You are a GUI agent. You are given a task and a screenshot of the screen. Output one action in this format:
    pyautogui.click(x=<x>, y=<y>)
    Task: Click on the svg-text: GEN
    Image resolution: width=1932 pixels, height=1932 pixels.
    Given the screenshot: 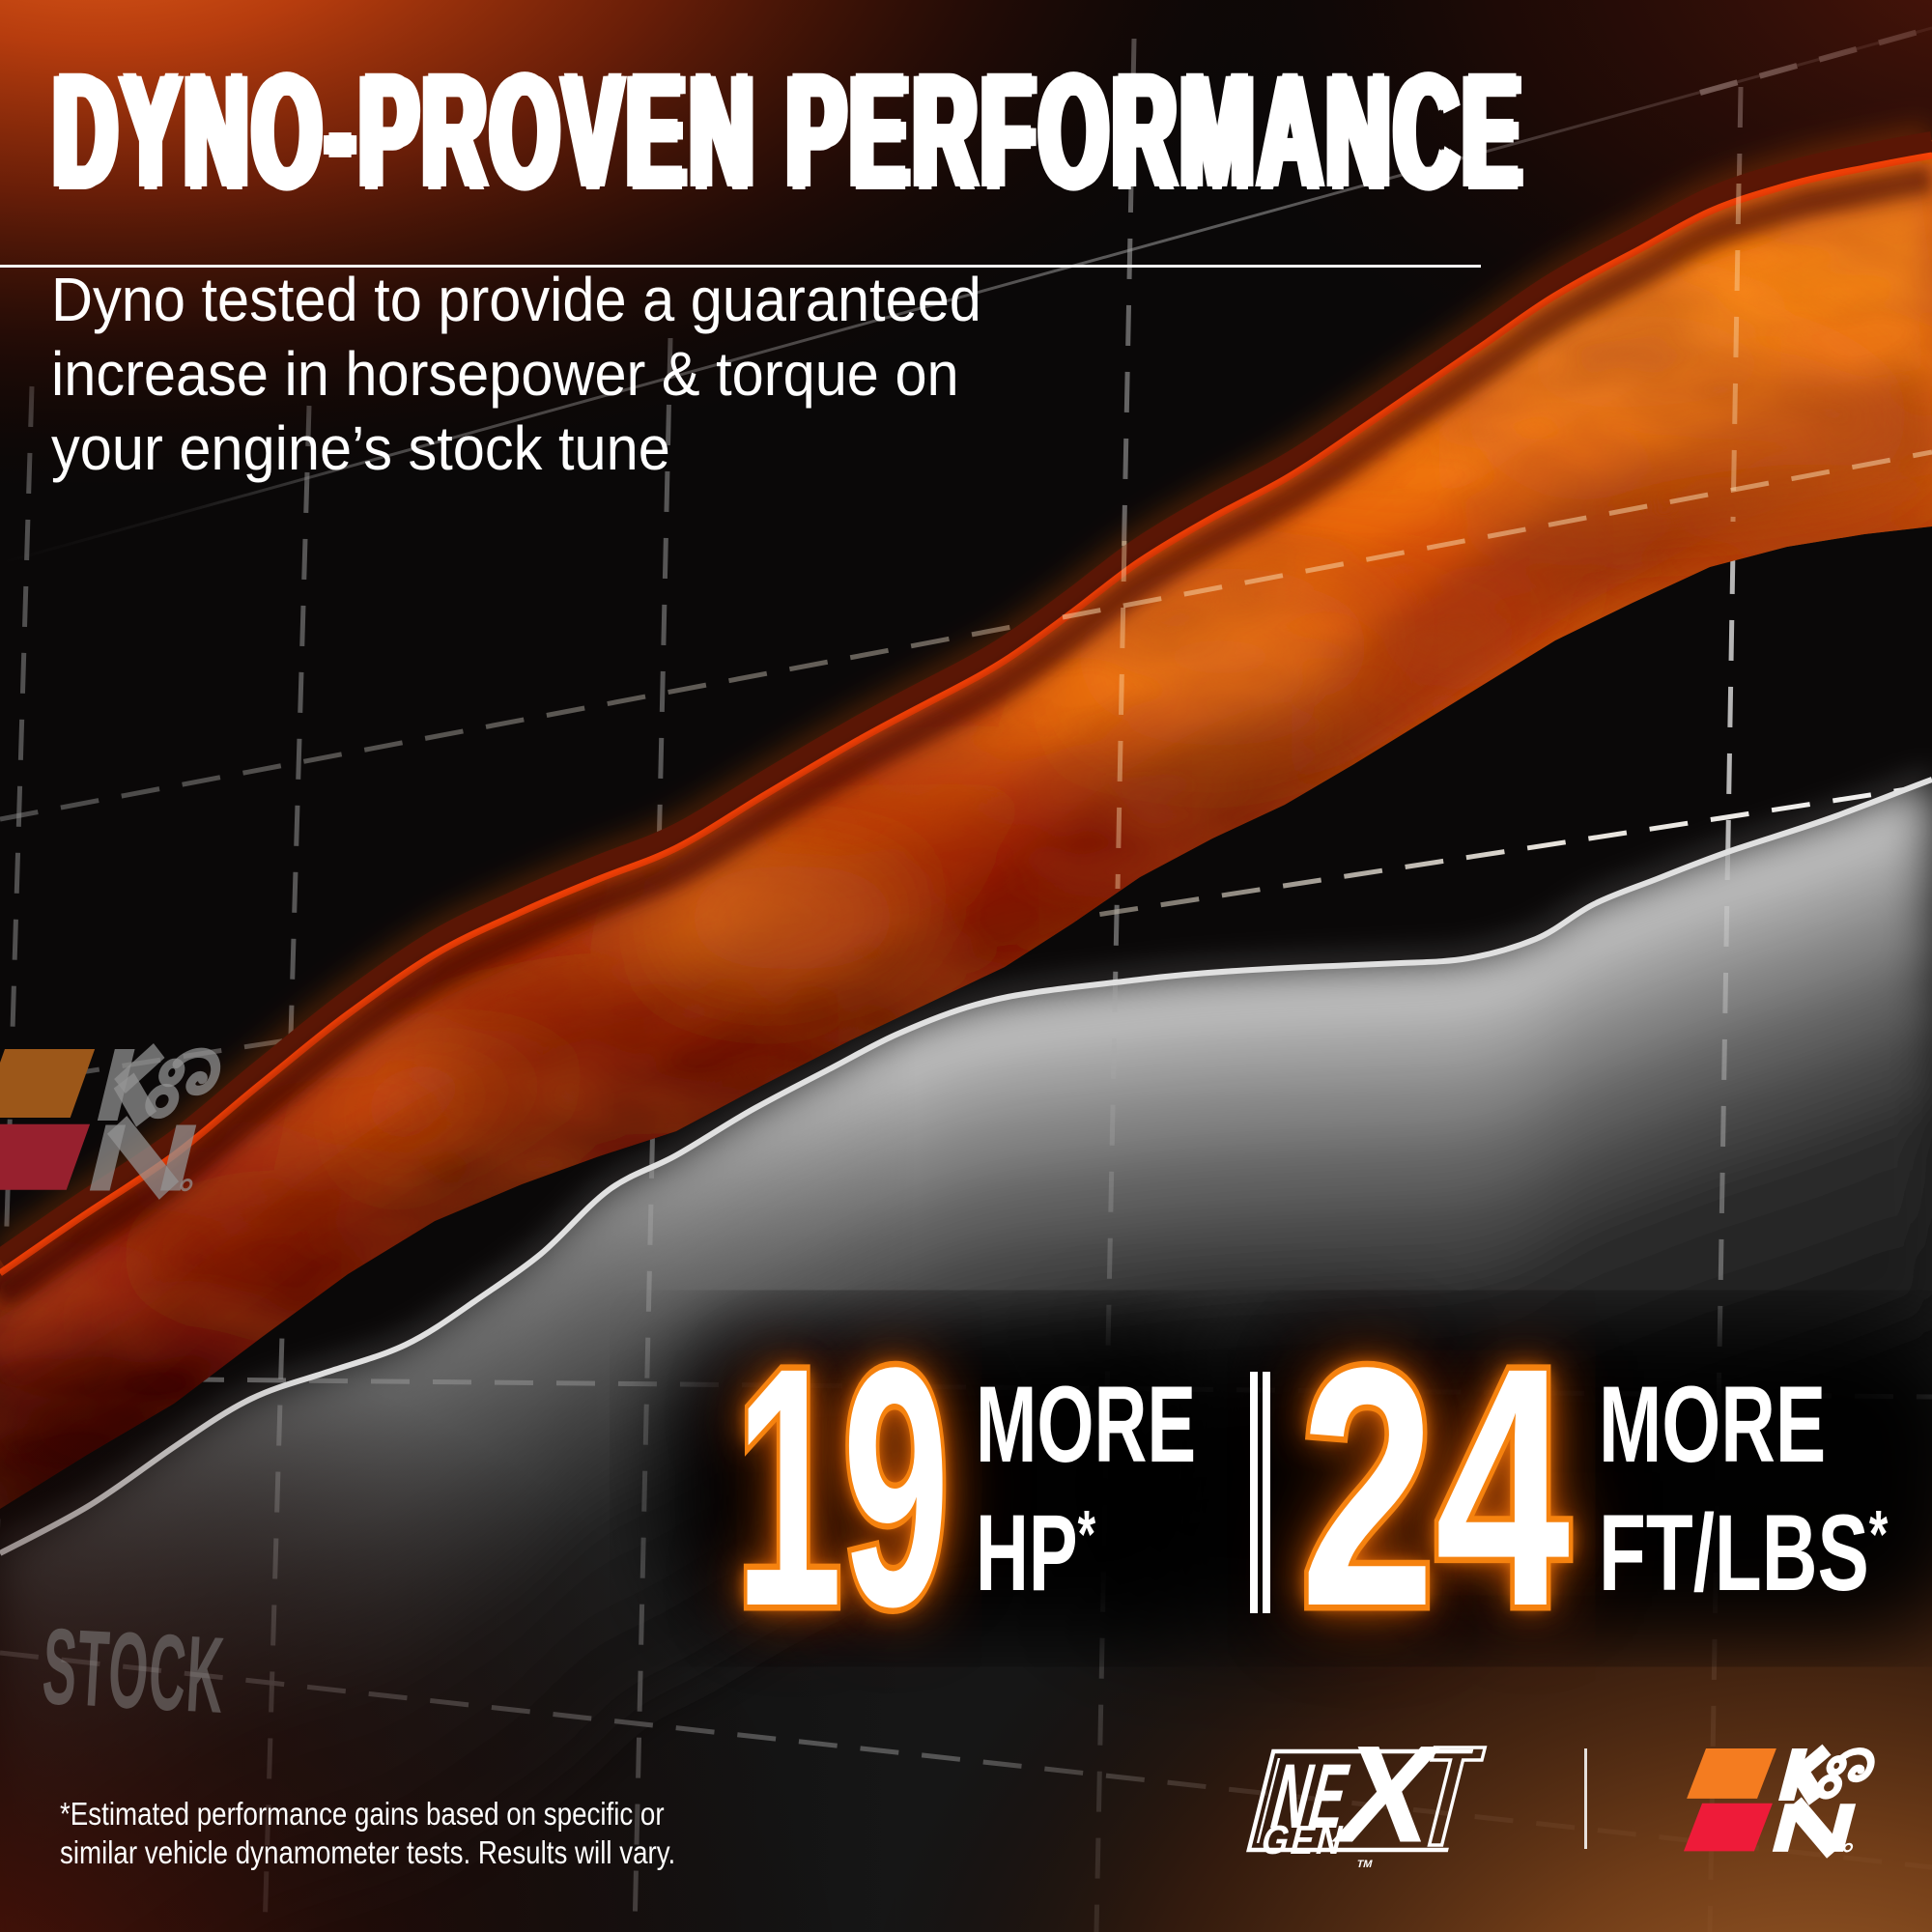 What is the action you would take?
    pyautogui.click(x=1303, y=1840)
    